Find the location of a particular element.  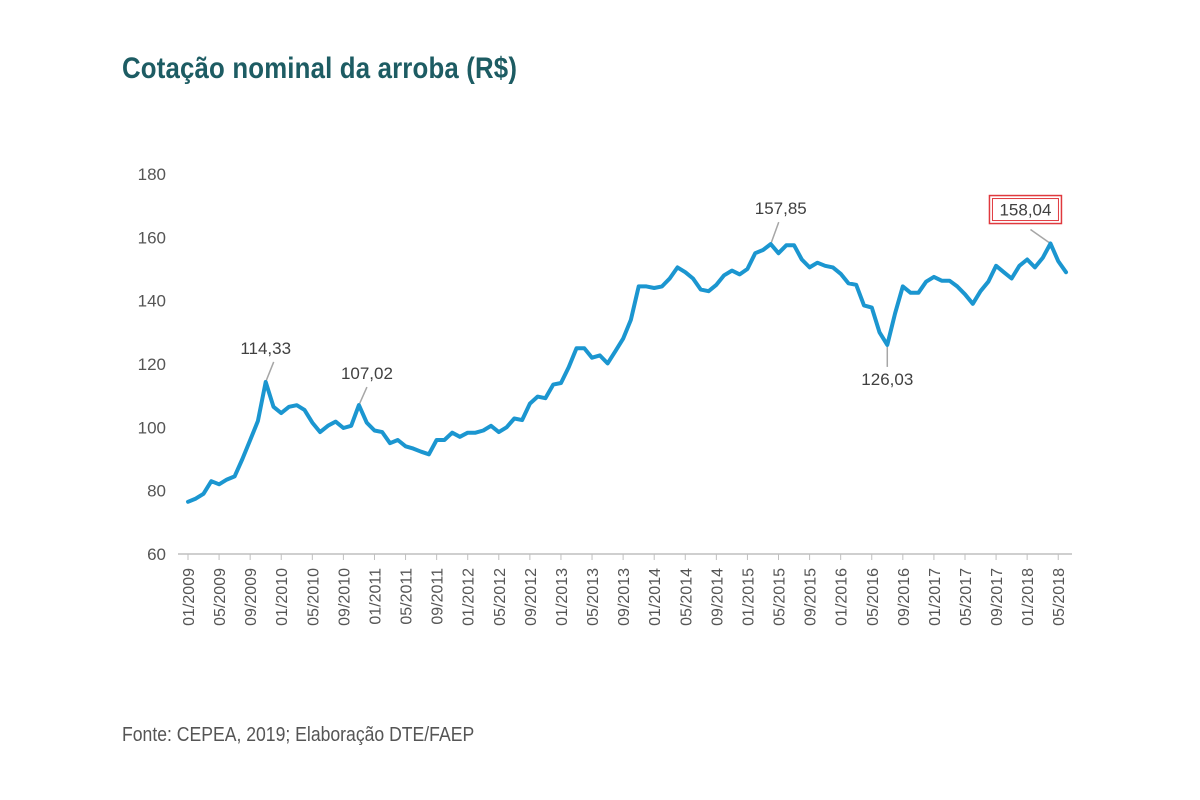

y-tick-label: 120 is located at coordinates (152, 364).